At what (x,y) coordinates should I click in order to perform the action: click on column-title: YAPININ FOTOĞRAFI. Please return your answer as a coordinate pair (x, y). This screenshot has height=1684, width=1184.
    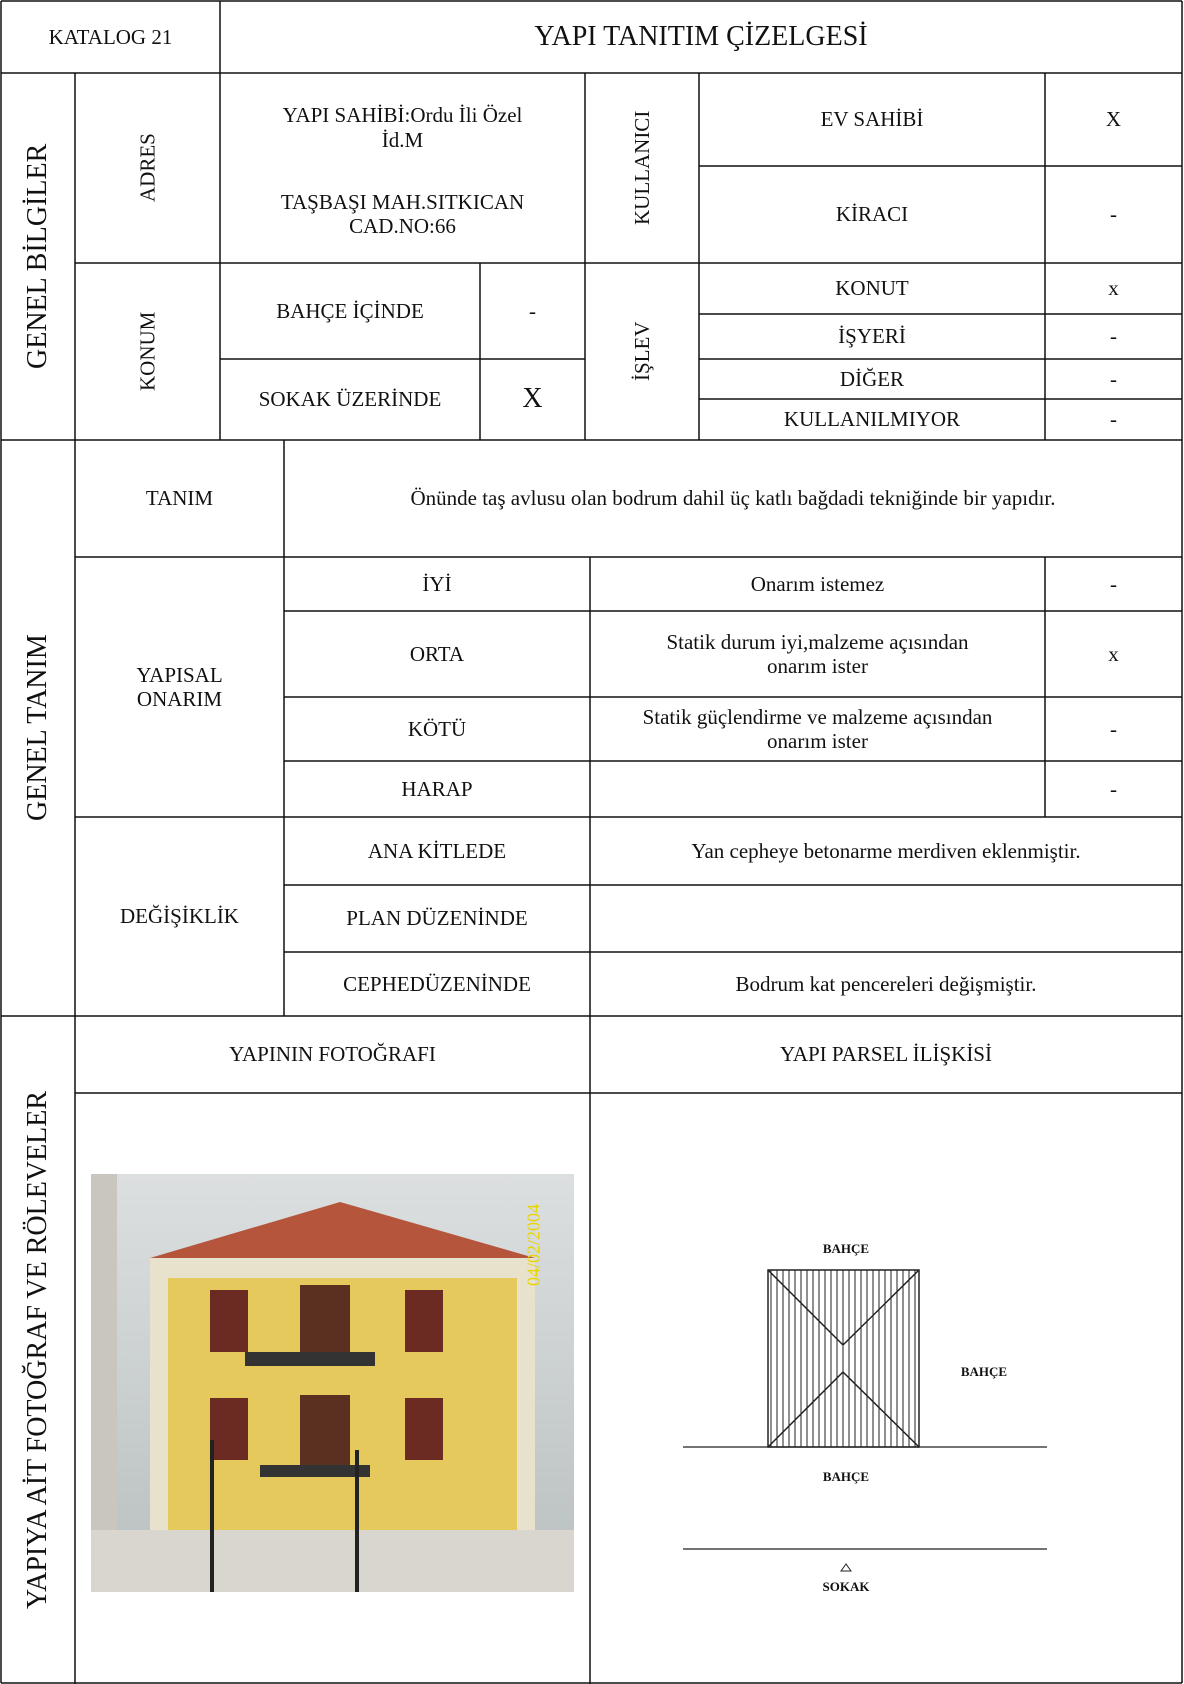
    Looking at the image, I should click on (332, 1054).